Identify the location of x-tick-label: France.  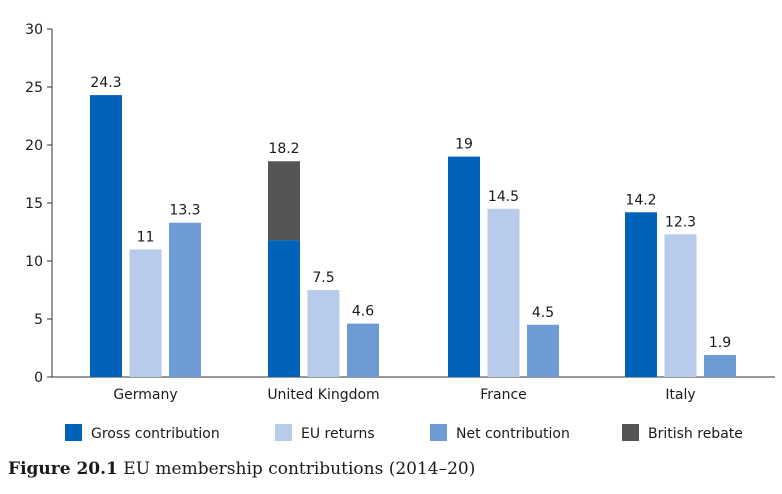
(503, 395).